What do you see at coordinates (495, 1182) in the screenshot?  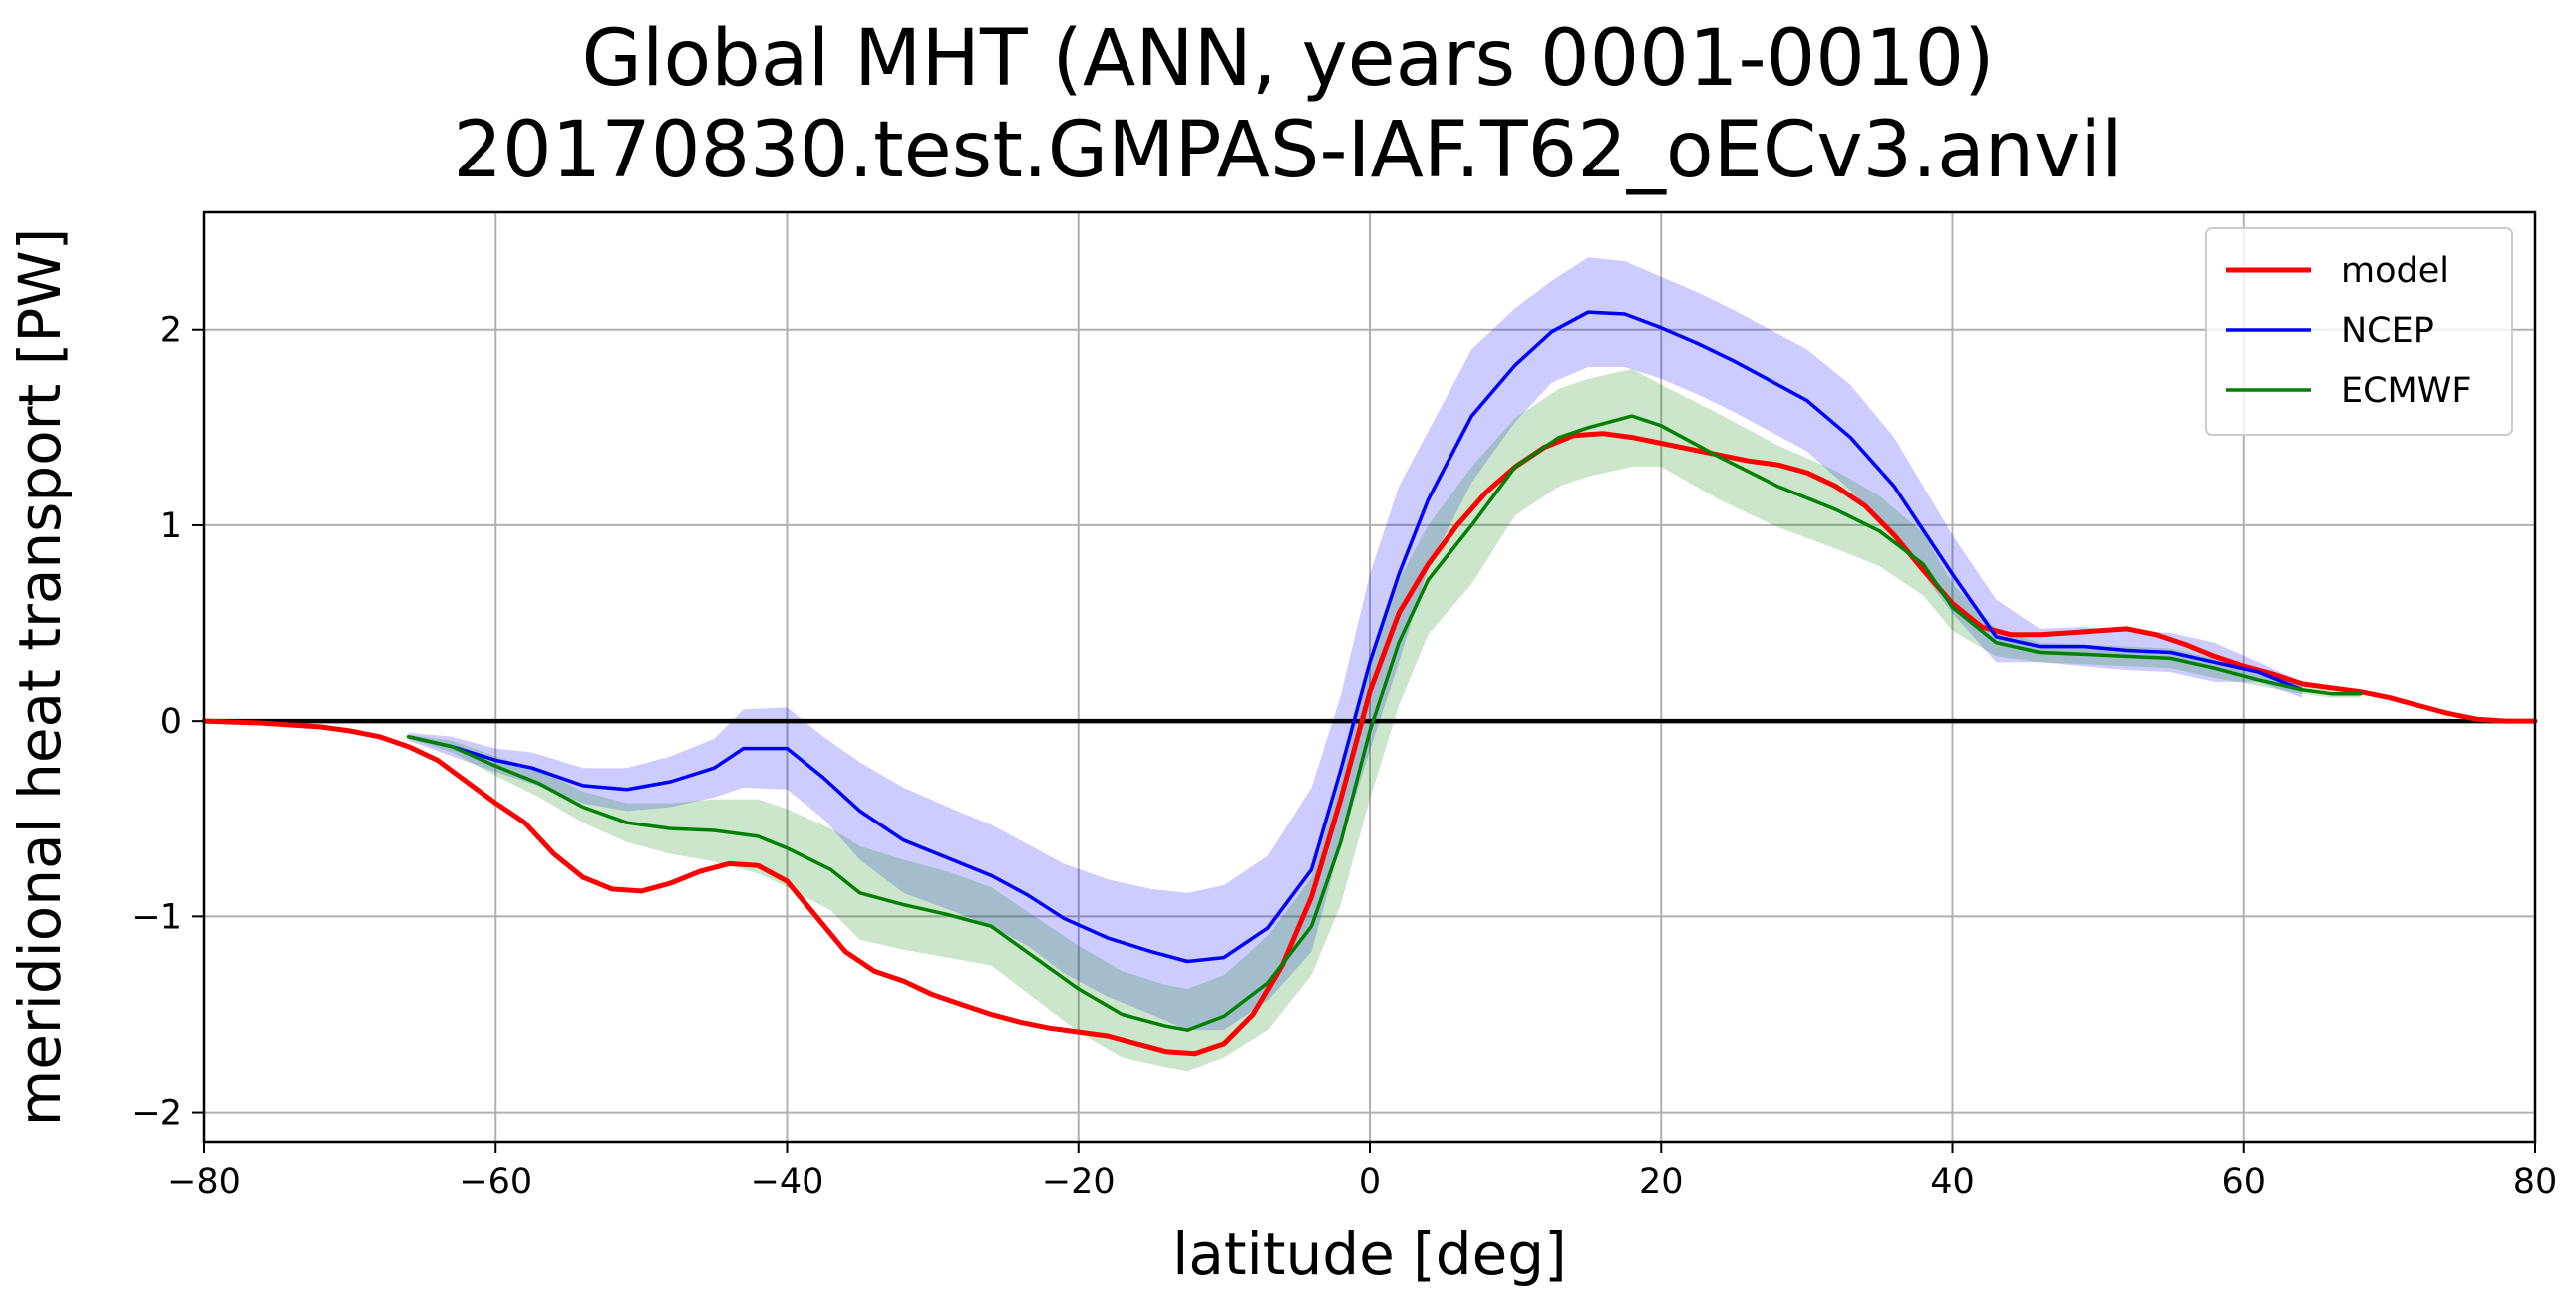 I see `x-tick-label: −60` at bounding box center [495, 1182].